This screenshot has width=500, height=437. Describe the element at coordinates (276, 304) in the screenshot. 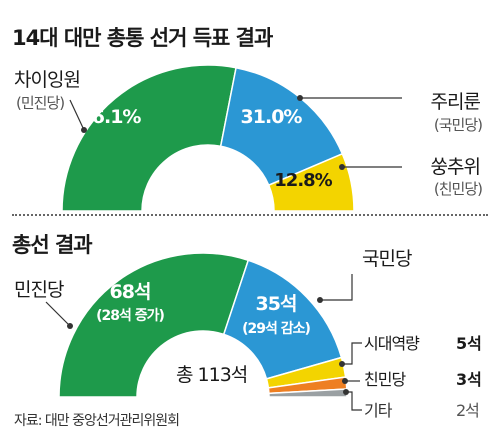

I see `chart2-value-1: 35석` at that location.